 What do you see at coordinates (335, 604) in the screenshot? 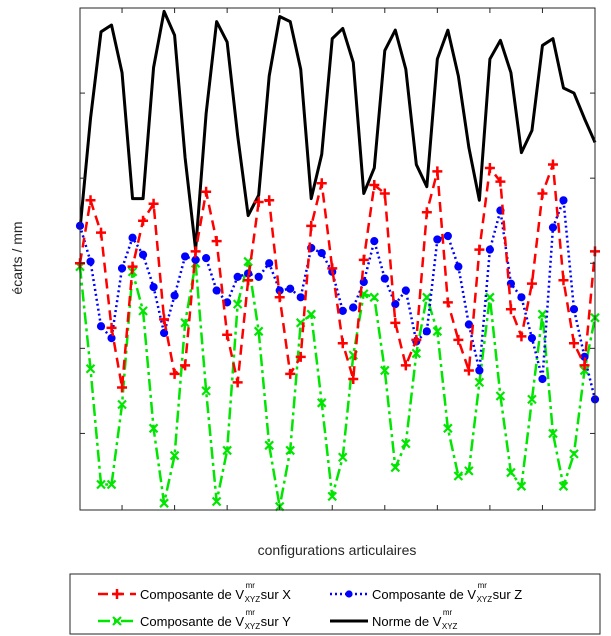
I see `legend-box` at bounding box center [335, 604].